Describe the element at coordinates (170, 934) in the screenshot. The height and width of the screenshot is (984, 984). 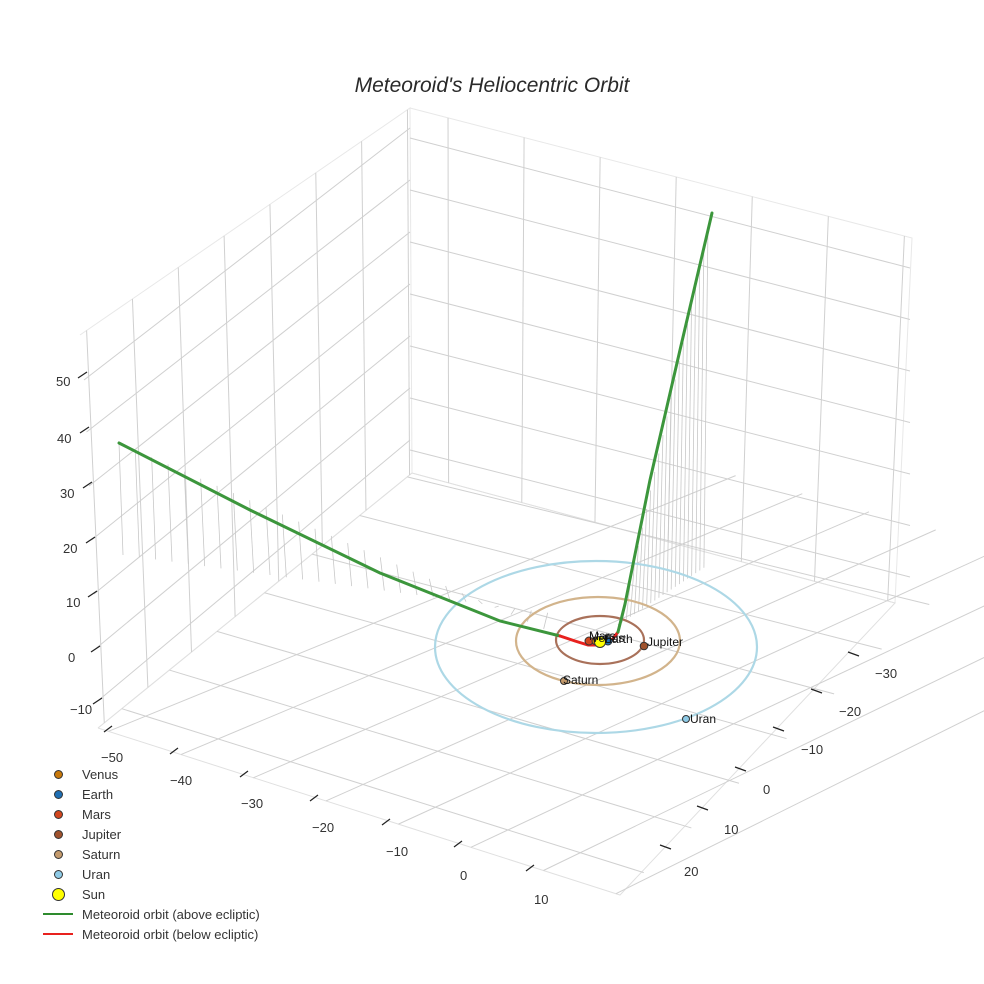
I see `legend-label: Meteoroid orbit (below ecliptic)` at that location.